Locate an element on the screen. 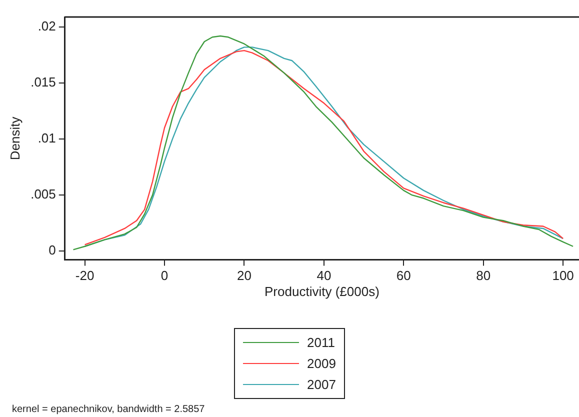  legend-label: 2009 is located at coordinates (321, 363).